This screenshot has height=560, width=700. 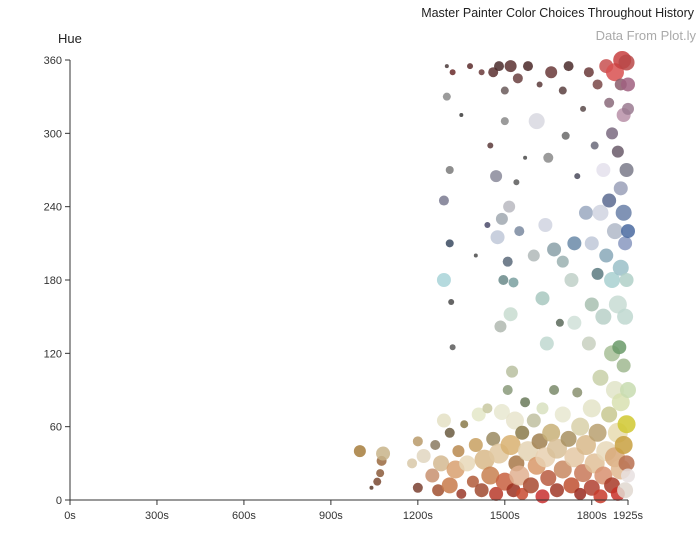 I want to click on x-tick-label: 1925s, so click(x=628, y=516).